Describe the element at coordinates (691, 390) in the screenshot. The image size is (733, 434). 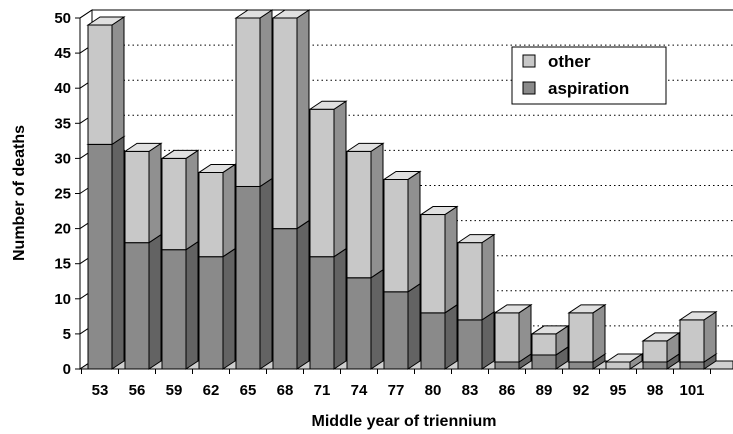
I see `x-tick-label-101: 101` at that location.